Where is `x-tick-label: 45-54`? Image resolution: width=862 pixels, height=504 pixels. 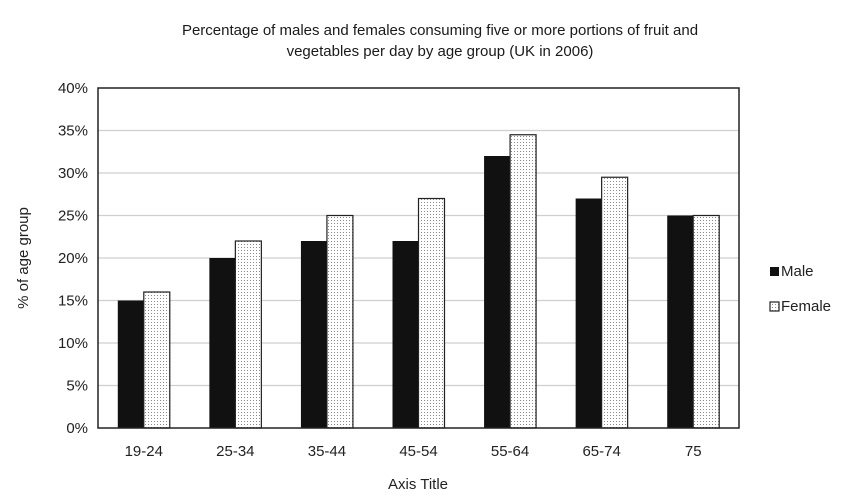 x-tick-label: 45-54 is located at coordinates (418, 451).